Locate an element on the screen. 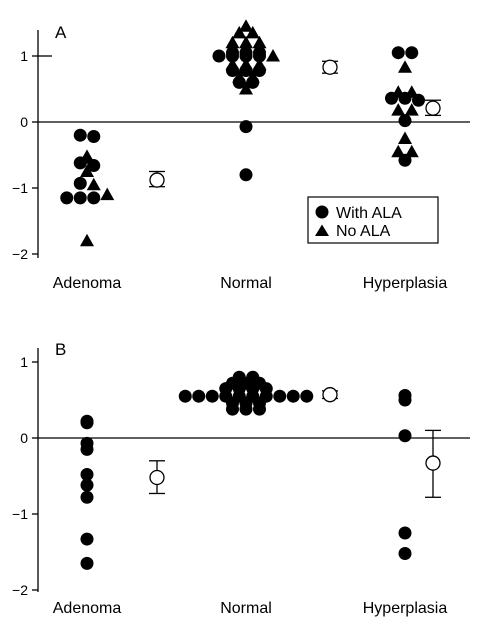 The width and height of the screenshot is (484, 622). legend-box is located at coordinates (373, 220).